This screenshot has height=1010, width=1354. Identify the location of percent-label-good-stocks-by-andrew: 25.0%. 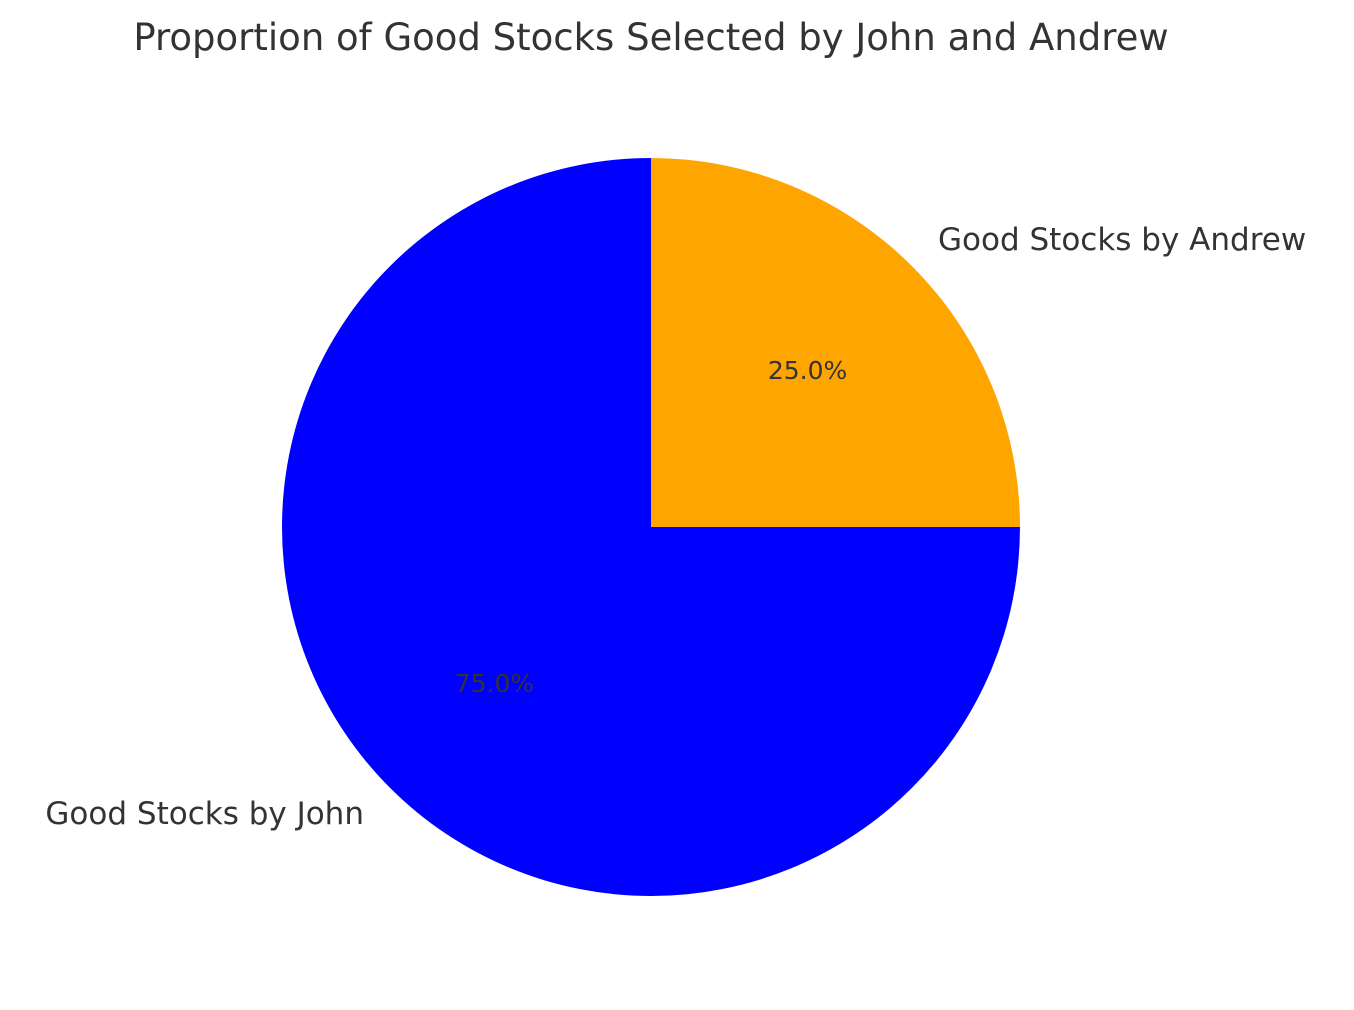
(807, 370).